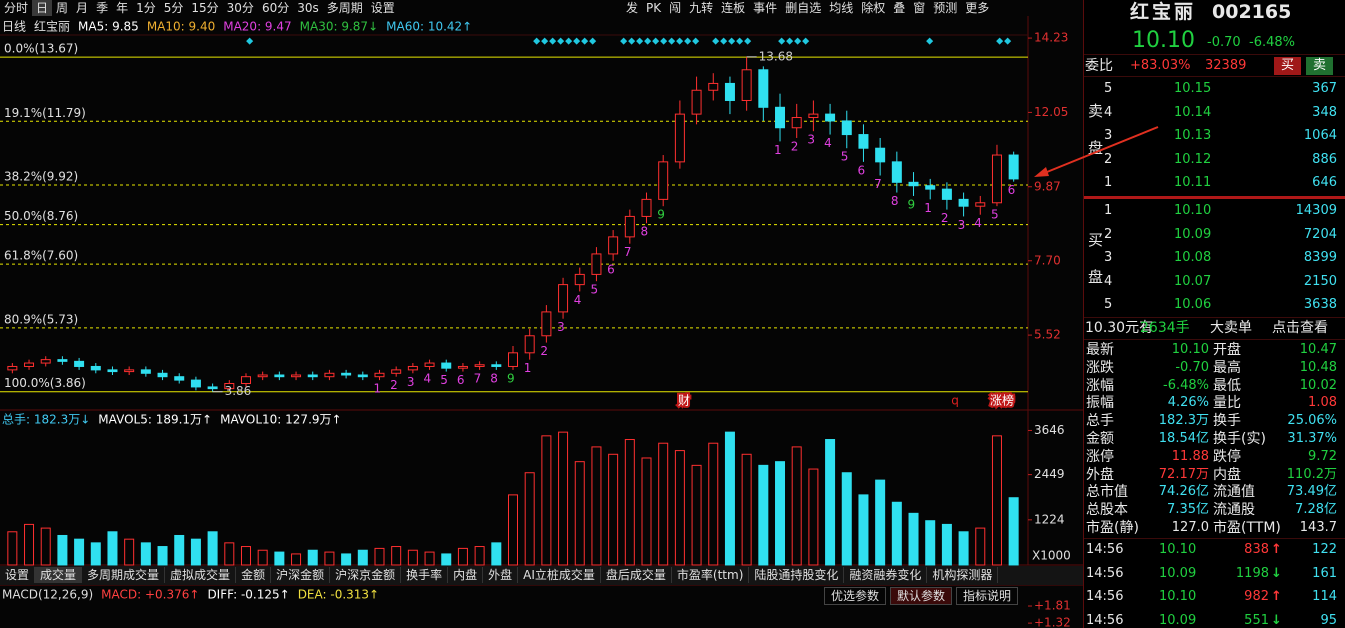 The image size is (1345, 628). Describe the element at coordinates (711, 575) in the screenshot. I see `indicator-tab: 市盈率(ttm)` at that location.